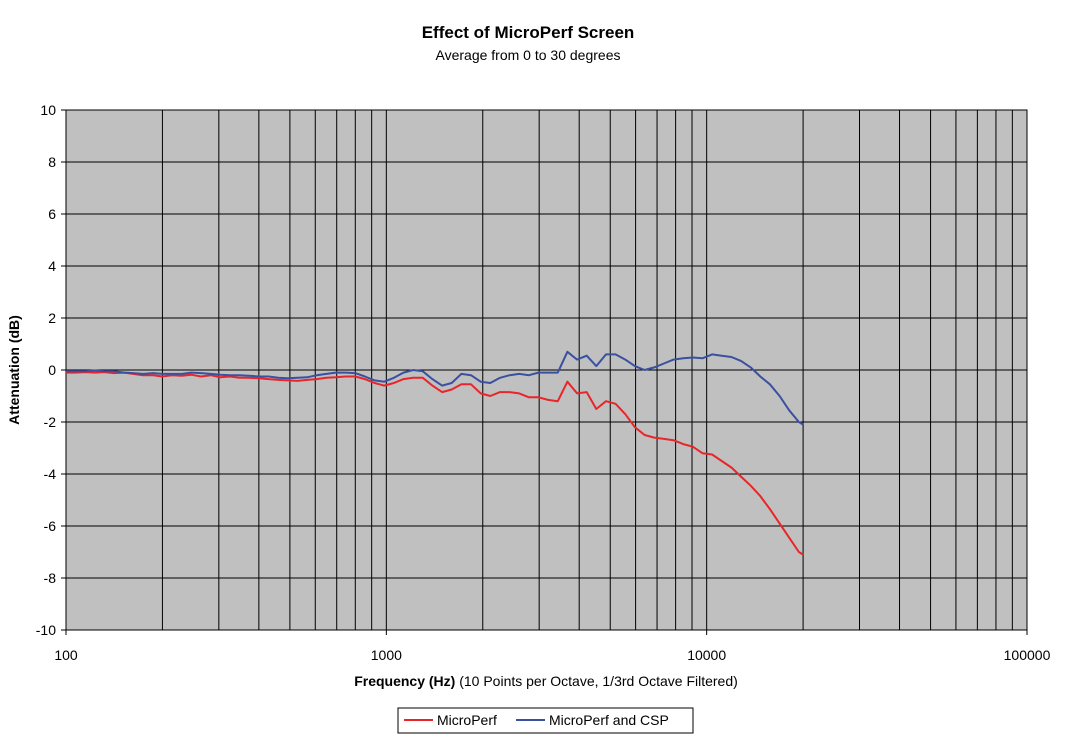 Image resolution: width=1080 pixels, height=743 pixels. What do you see at coordinates (66, 655) in the screenshot?
I see `x-tick-label: 100` at bounding box center [66, 655].